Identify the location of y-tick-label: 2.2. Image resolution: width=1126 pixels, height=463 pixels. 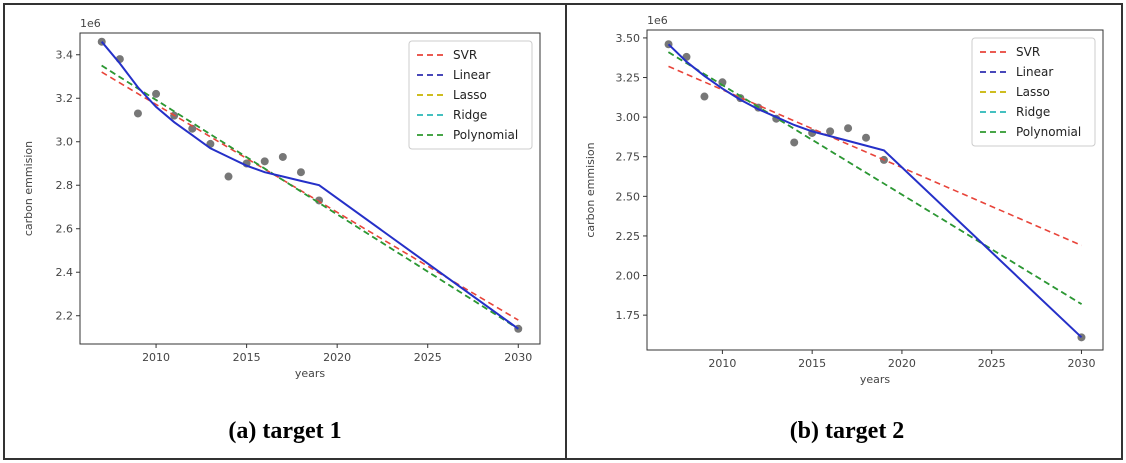
(65, 316).